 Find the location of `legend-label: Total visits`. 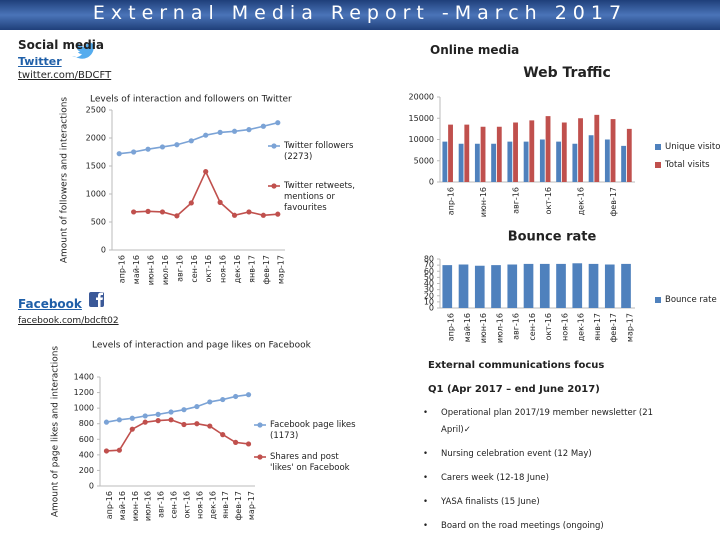

legend-label: Total visits is located at coordinates (687, 165).